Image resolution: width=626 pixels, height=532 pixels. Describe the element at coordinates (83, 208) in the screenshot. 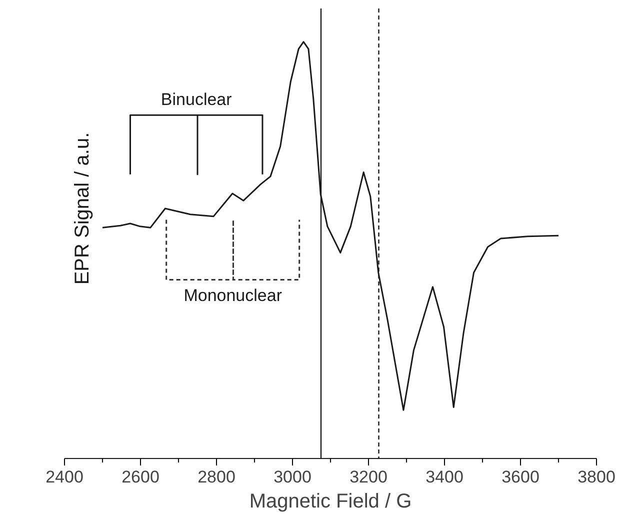

I see `y-axis-title: EPR Signal / a.u.` at that location.